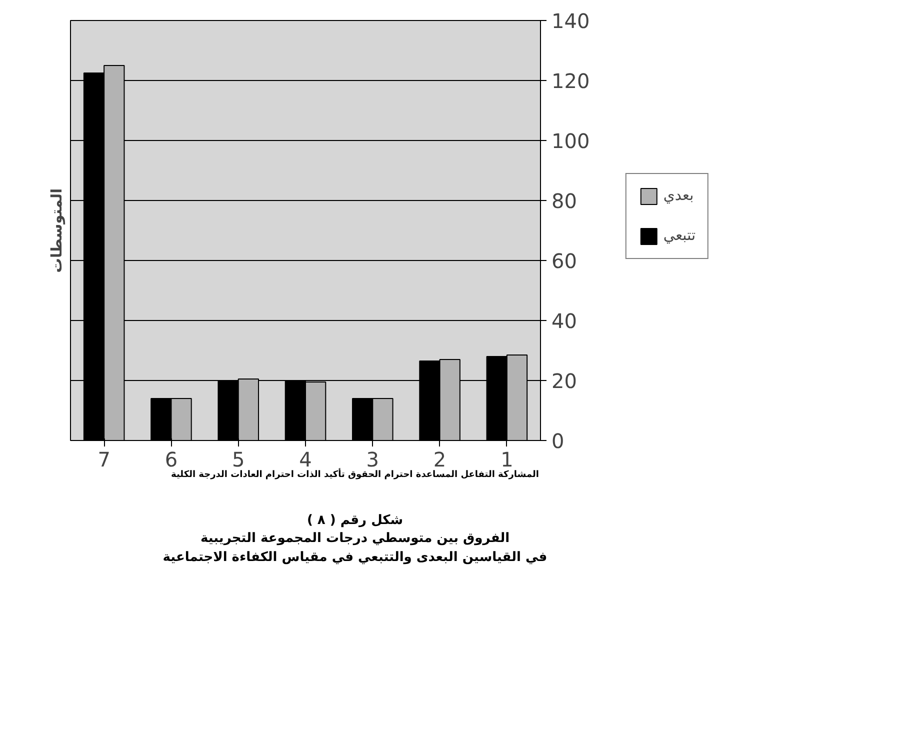 The height and width of the screenshot is (737, 911). What do you see at coordinates (238, 460) in the screenshot?
I see `x-tick-label: 5` at bounding box center [238, 460].